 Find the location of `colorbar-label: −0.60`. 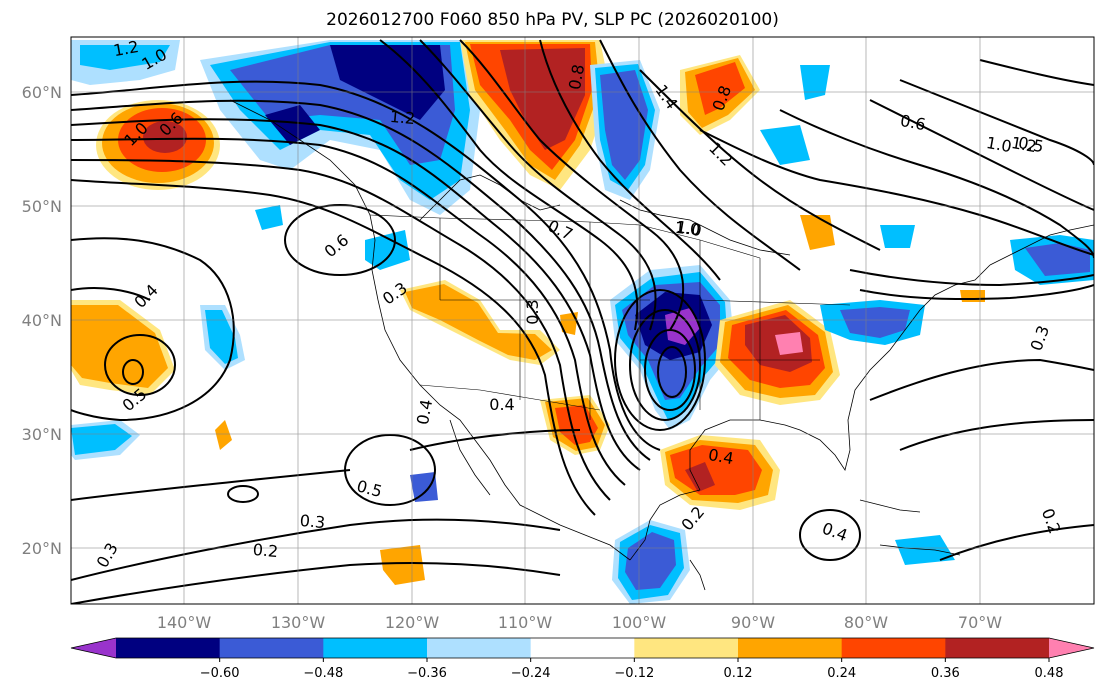

colorbar-label: −0.60 is located at coordinates (220, 673).